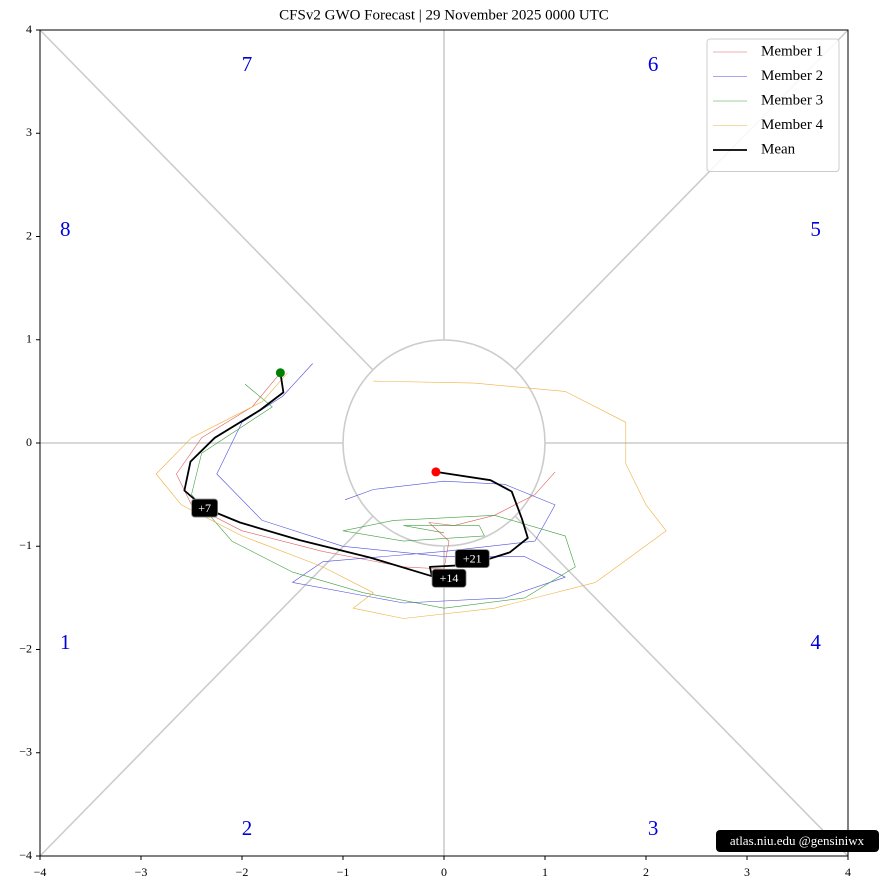 This screenshot has height=890, width=881. I want to click on y-tick-label: −2, so click(25, 648).